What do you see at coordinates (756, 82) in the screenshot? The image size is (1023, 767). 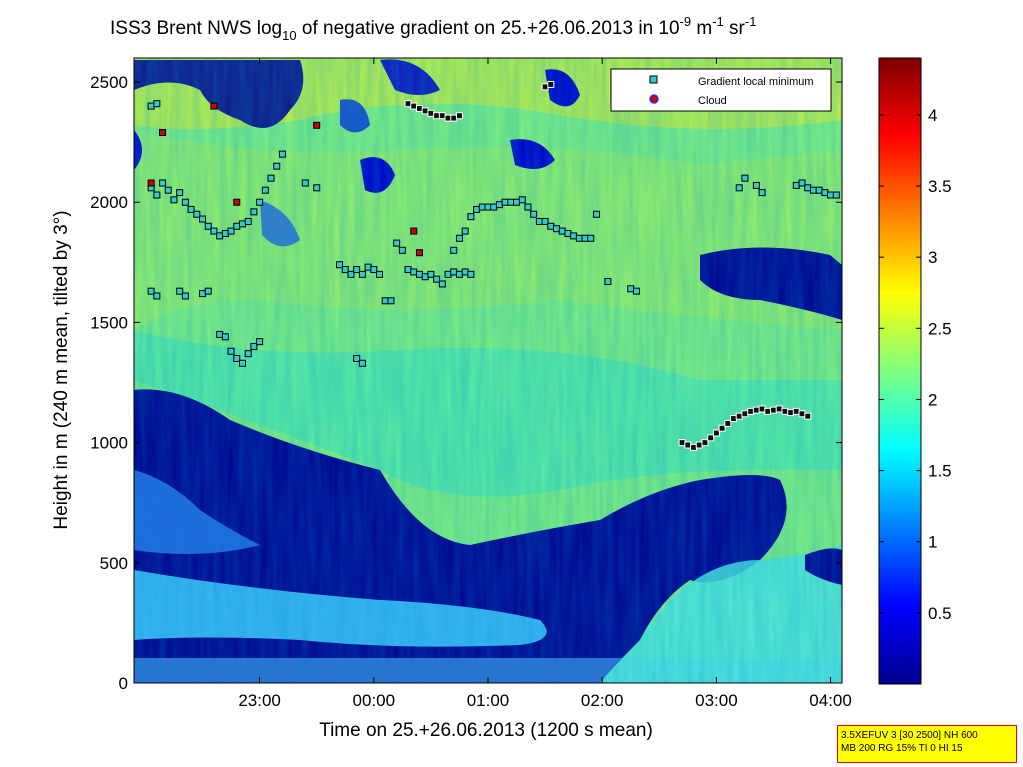 I see `legend-label-gradient: Gradient local minimum` at bounding box center [756, 82].